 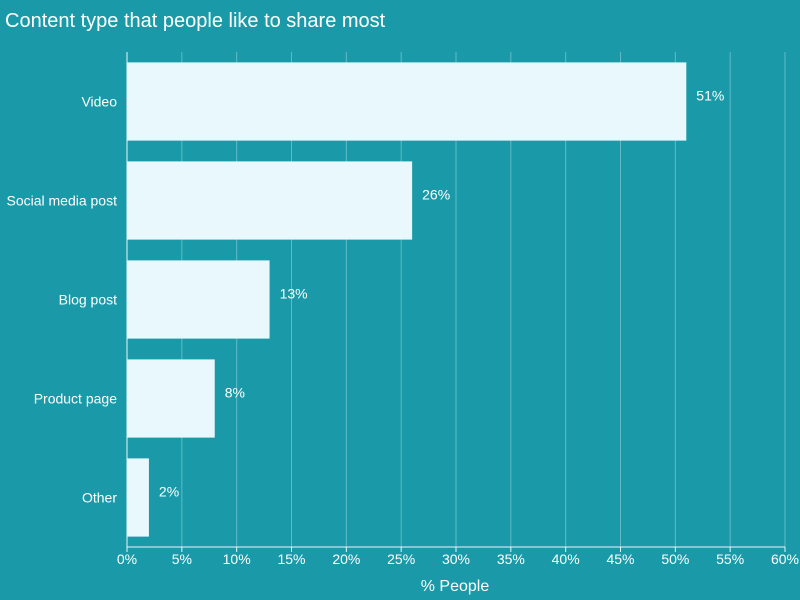 I want to click on category-label: Product page, so click(x=75, y=399).